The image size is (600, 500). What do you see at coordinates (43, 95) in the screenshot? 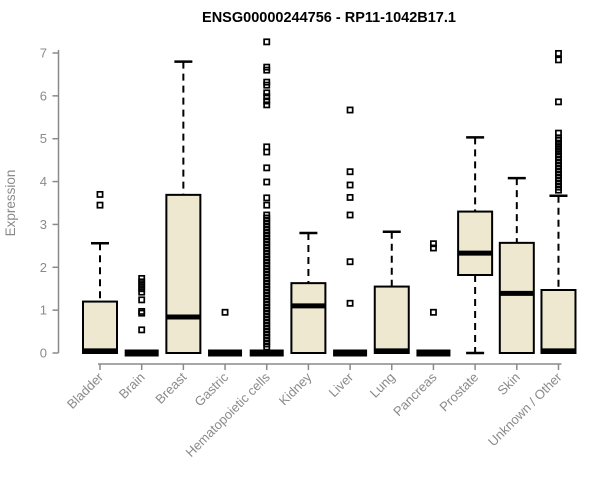
I see `y-tick-label: 6` at bounding box center [43, 95].